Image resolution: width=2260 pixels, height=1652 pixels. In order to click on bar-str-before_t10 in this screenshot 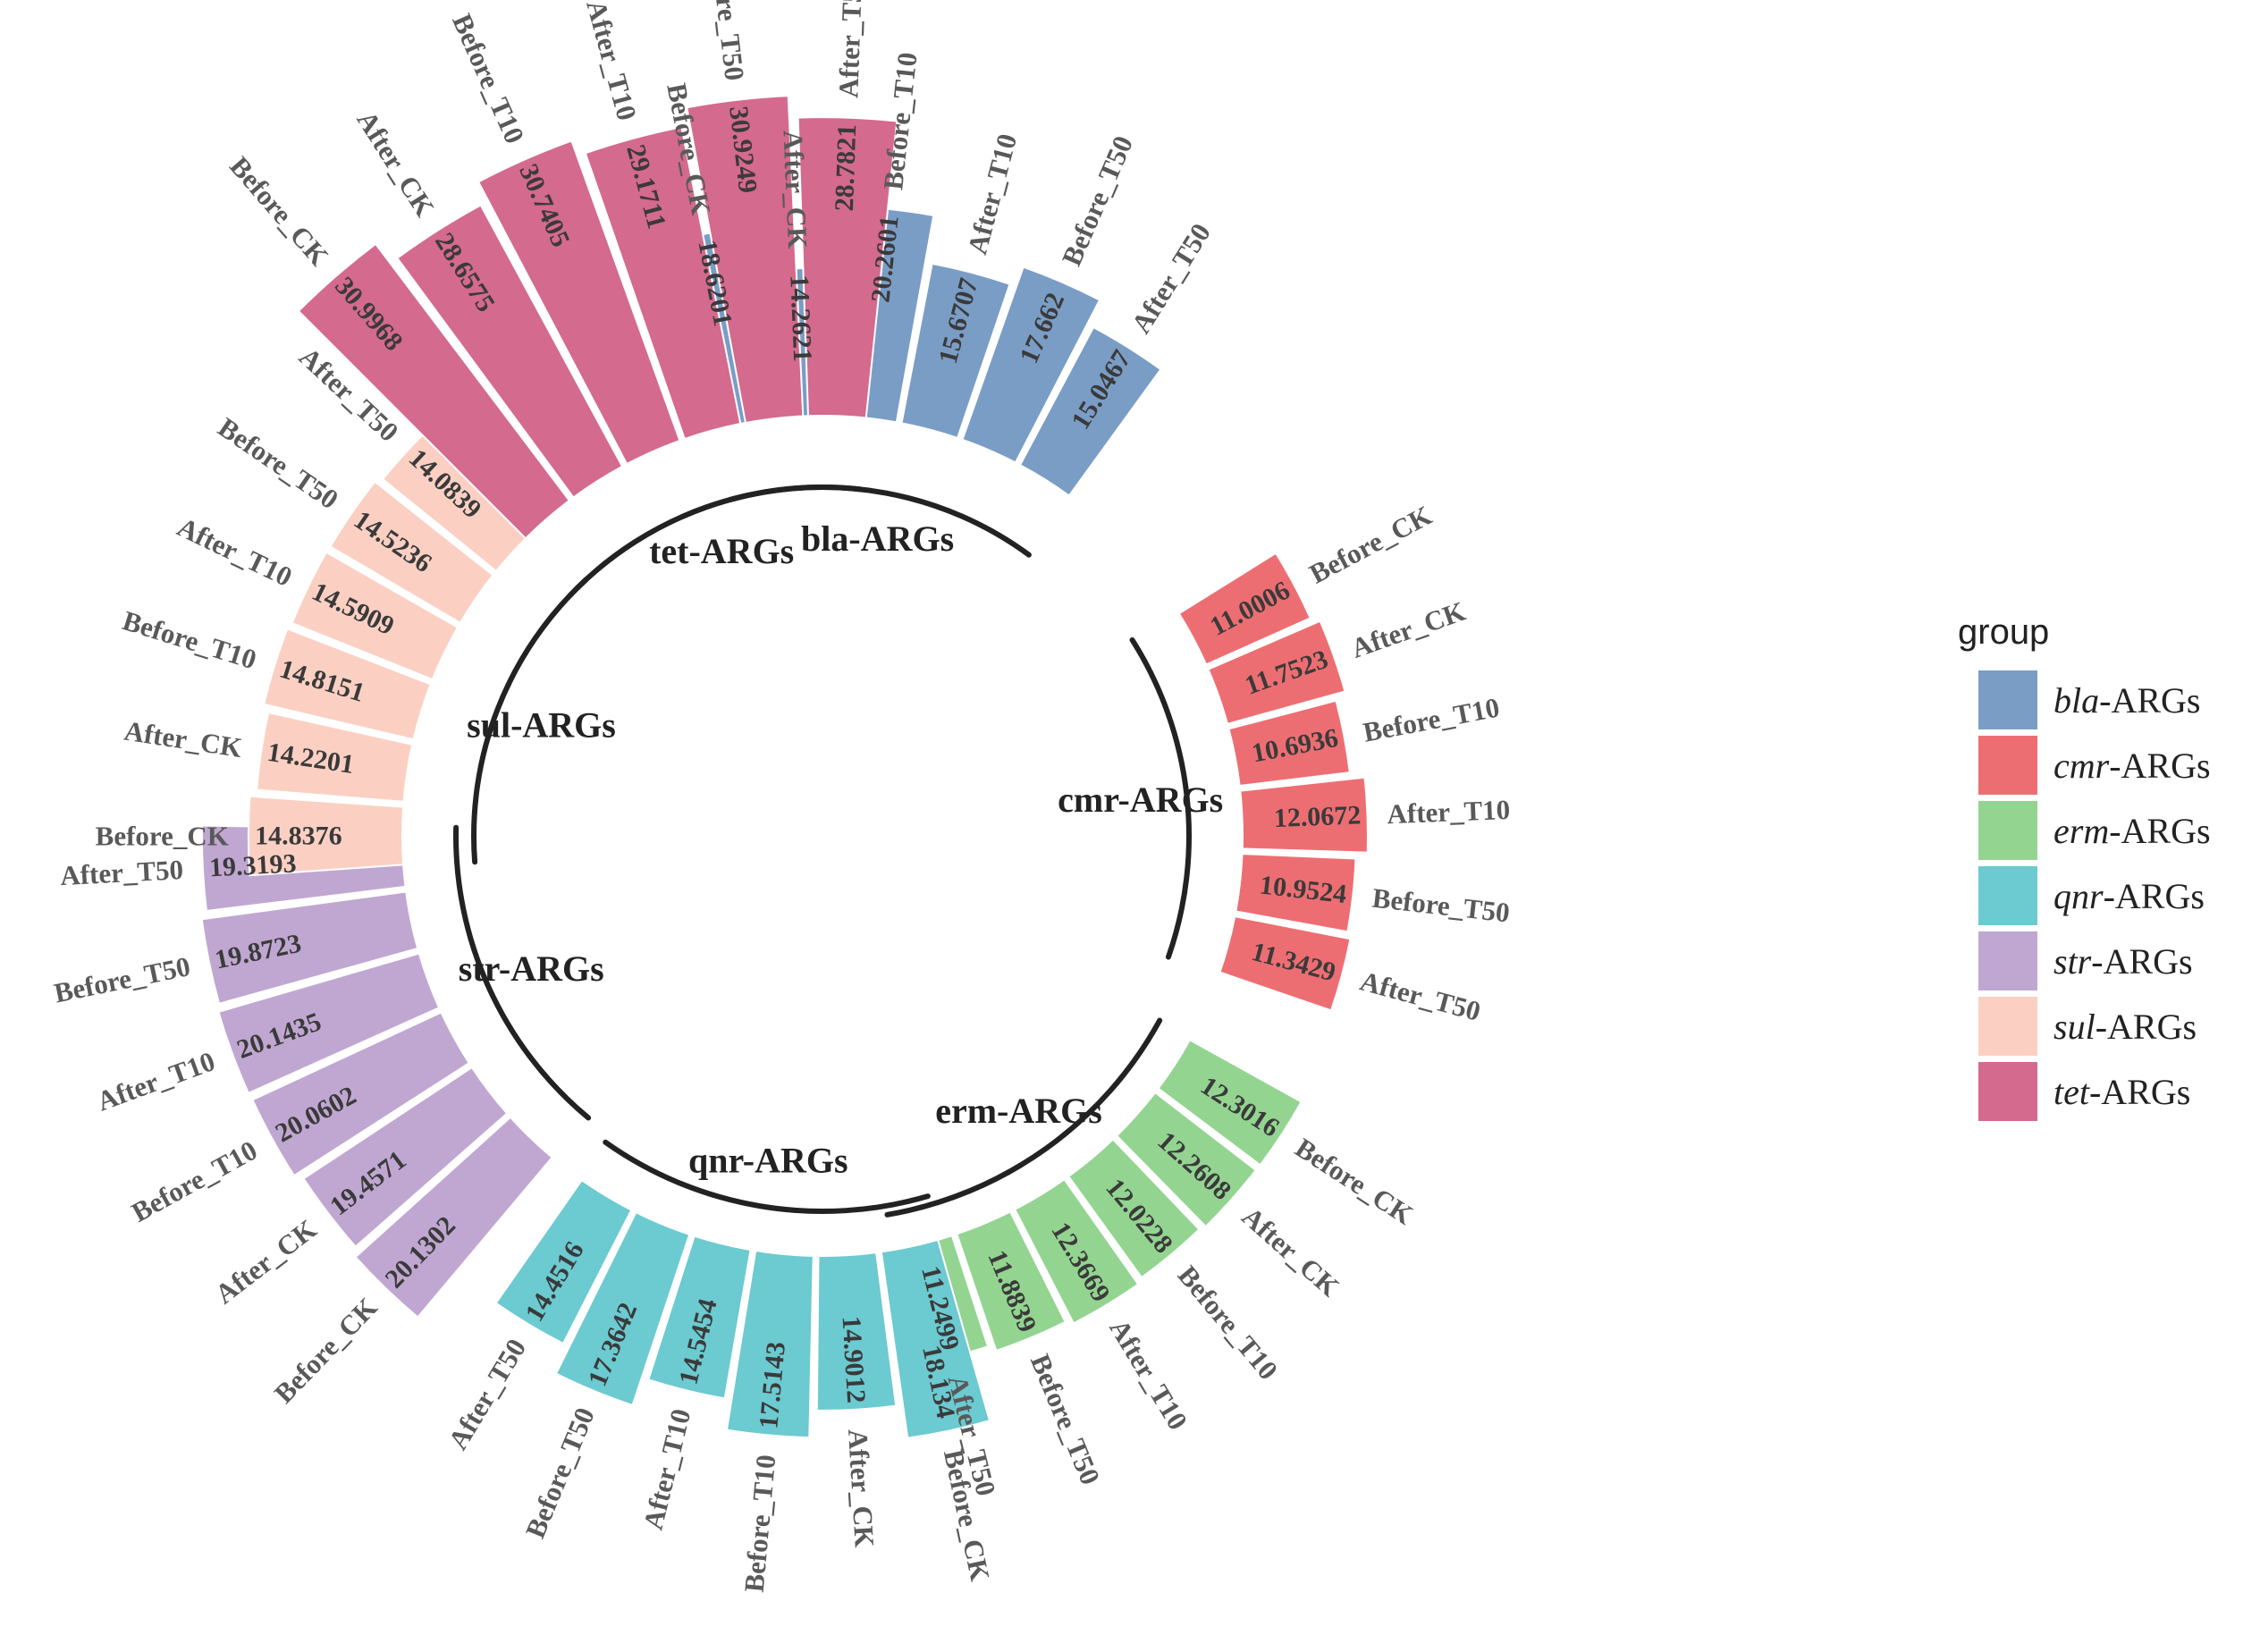, I will do `click(361, 1094)`.